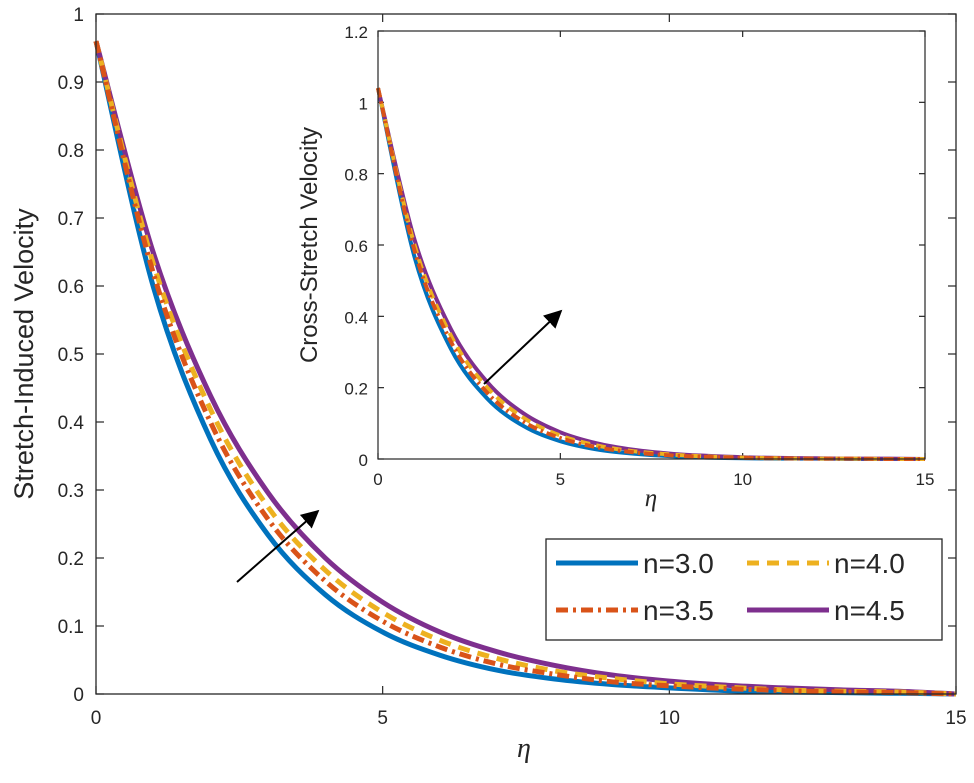 The width and height of the screenshot is (974, 783). What do you see at coordinates (71, 627) in the screenshot?
I see `main-y-tick-label: 0.1` at bounding box center [71, 627].